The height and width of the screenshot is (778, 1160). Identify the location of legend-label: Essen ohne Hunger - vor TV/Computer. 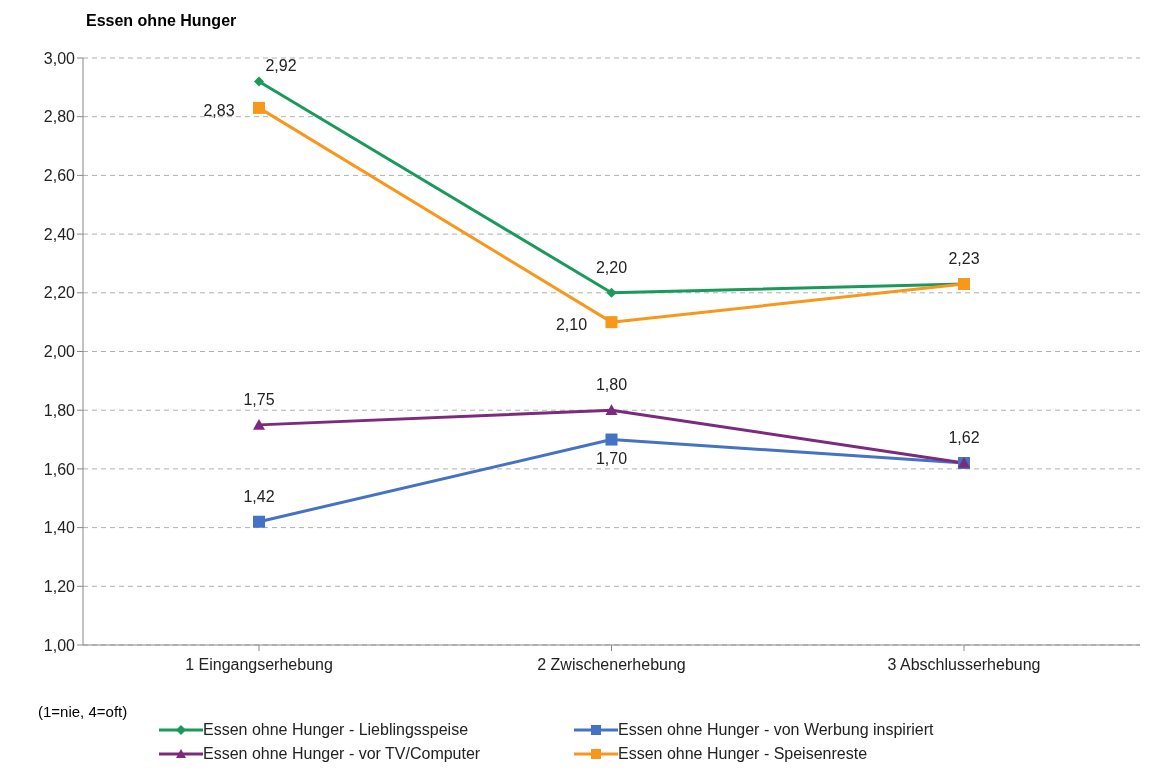
(342, 754).